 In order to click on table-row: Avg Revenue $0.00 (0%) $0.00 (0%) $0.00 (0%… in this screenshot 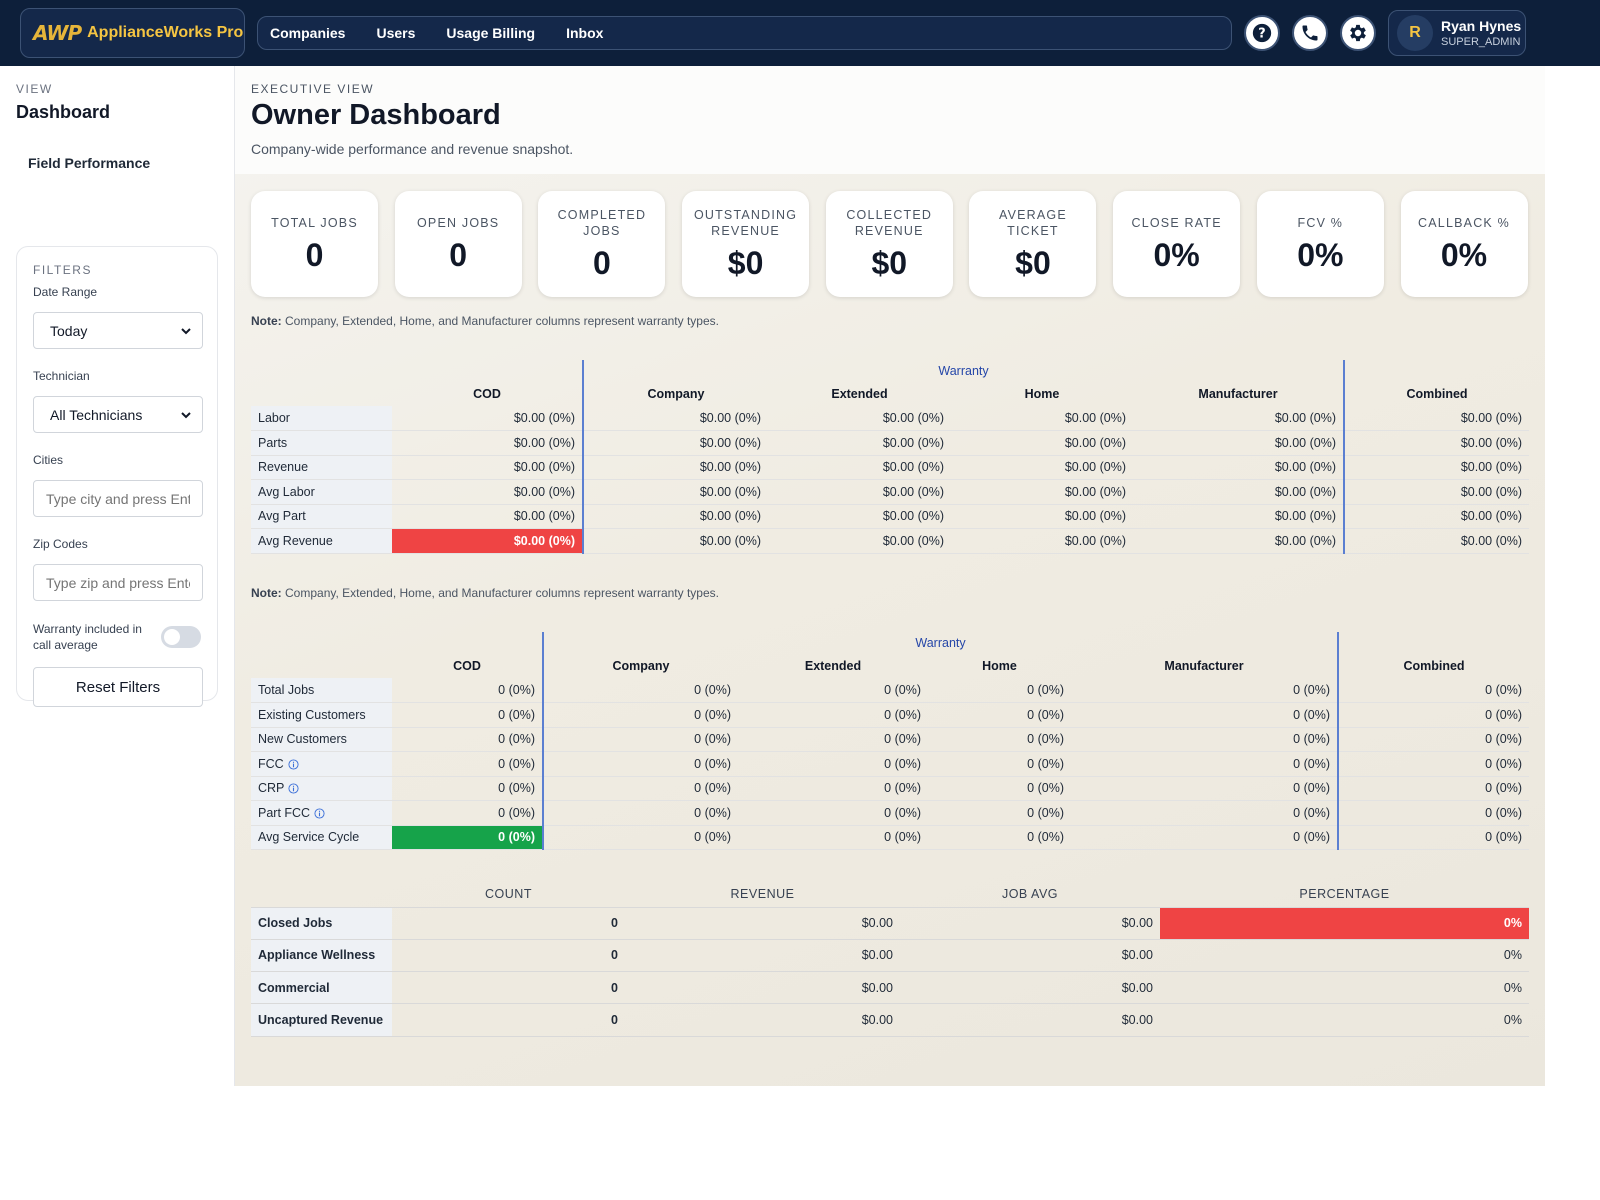, I will do `click(890, 541)`.